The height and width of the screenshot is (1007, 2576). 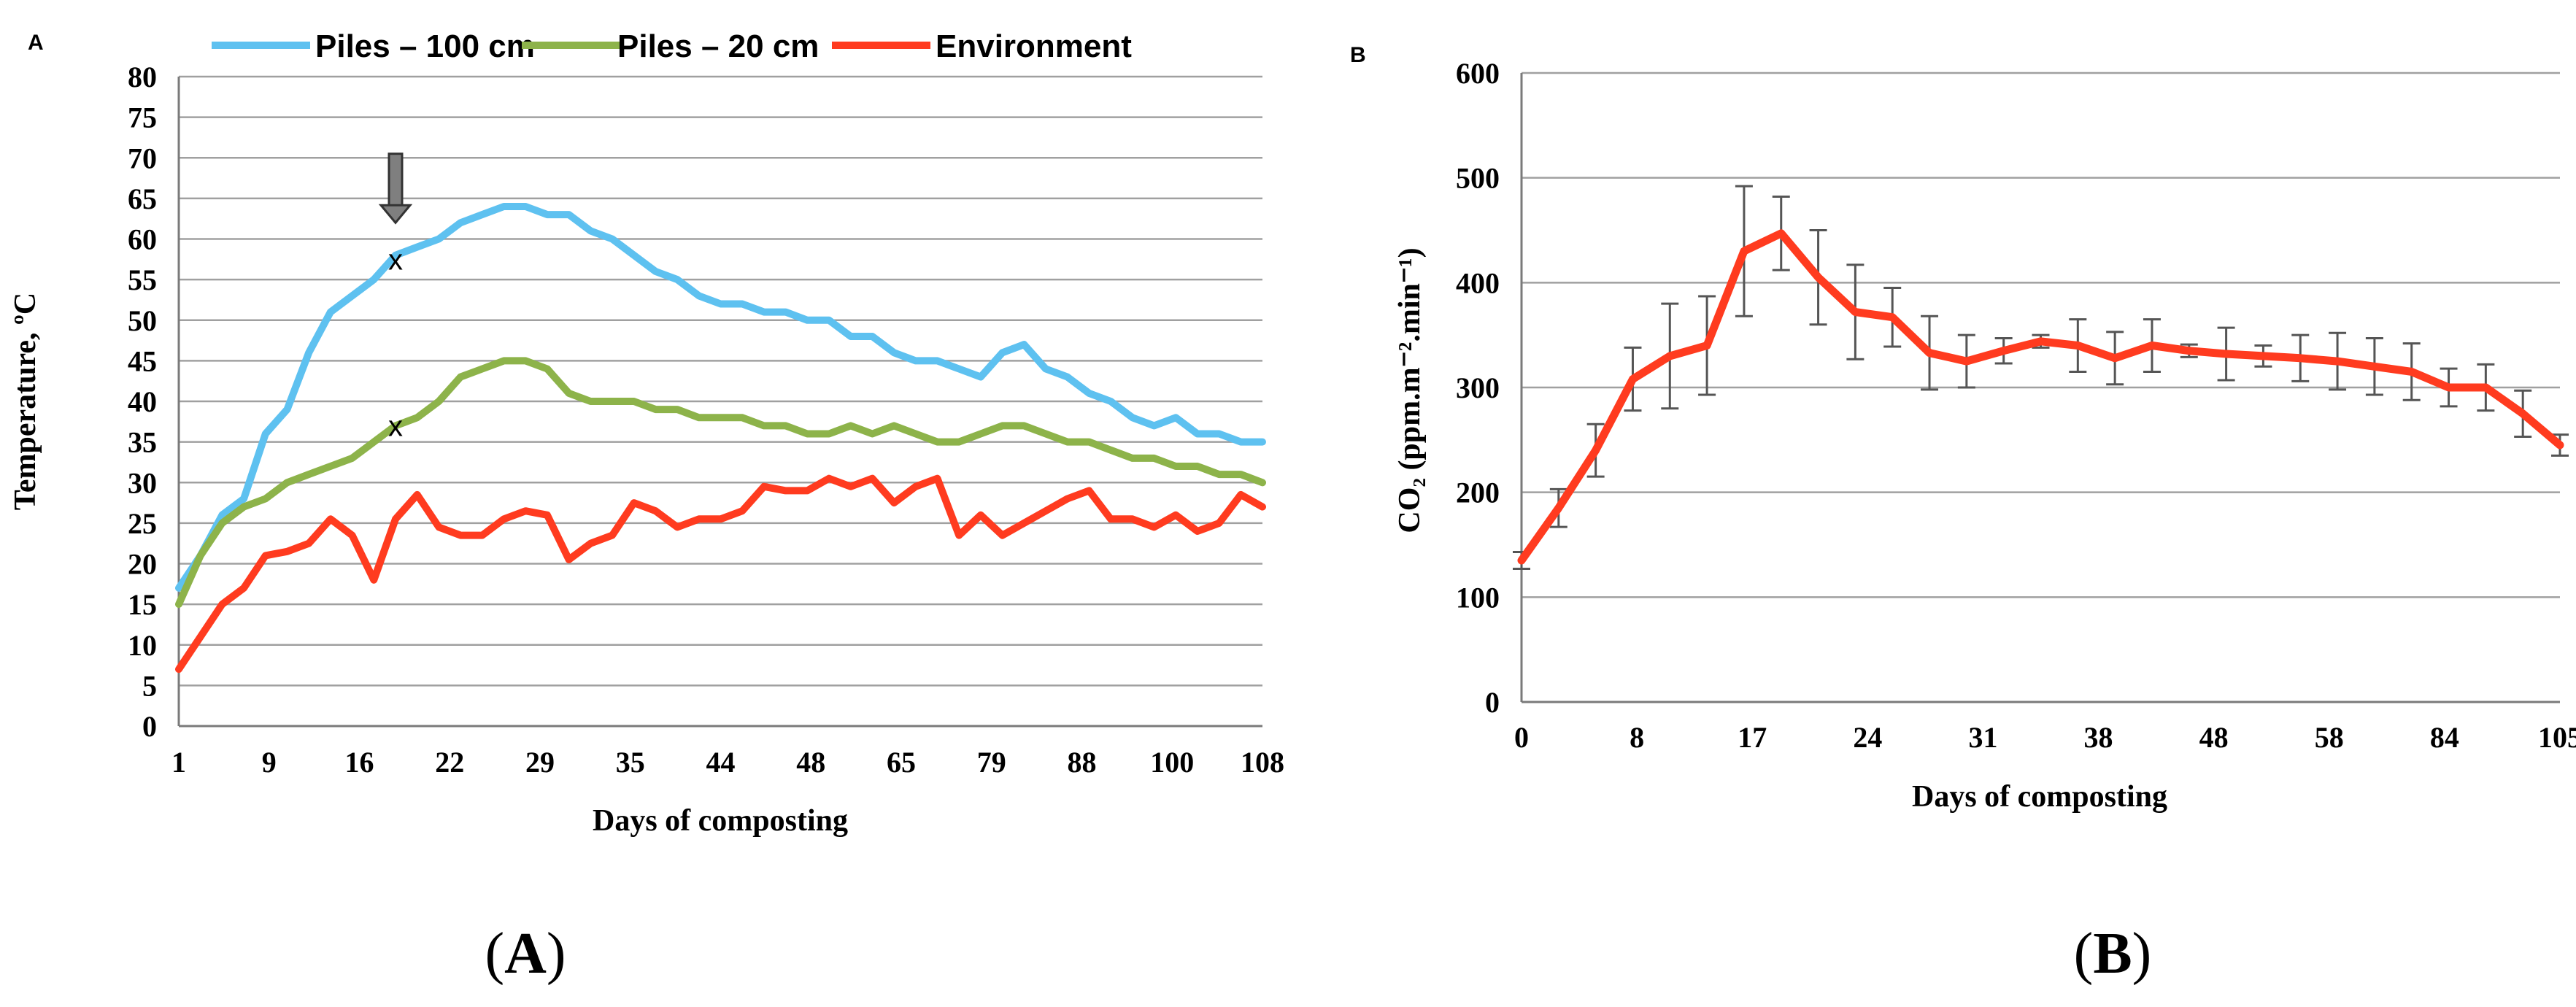 What do you see at coordinates (1478, 178) in the screenshot?
I see `chart-b-y-tick-label: 500` at bounding box center [1478, 178].